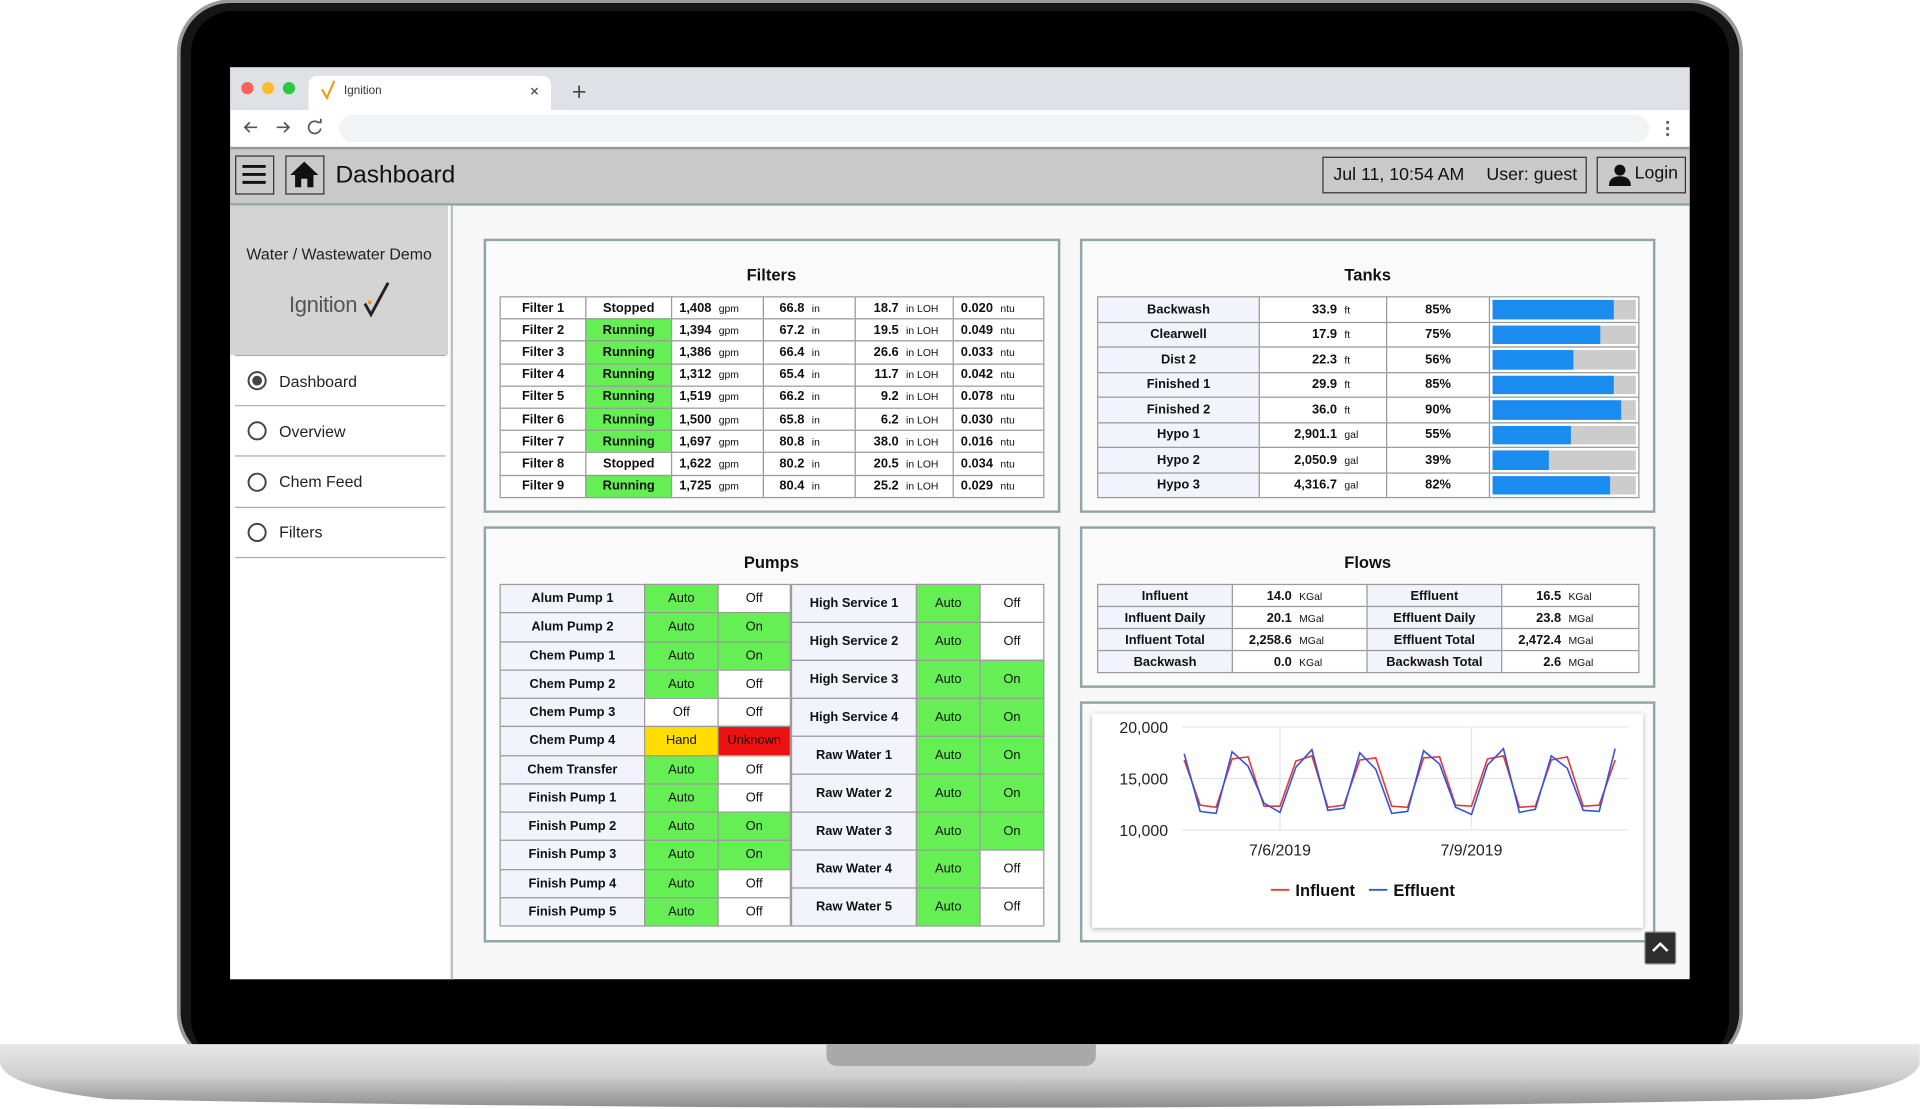 This screenshot has height=1109, width=1920. What do you see at coordinates (1549, 617) in the screenshot?
I see `flow-value-value: 23.8` at bounding box center [1549, 617].